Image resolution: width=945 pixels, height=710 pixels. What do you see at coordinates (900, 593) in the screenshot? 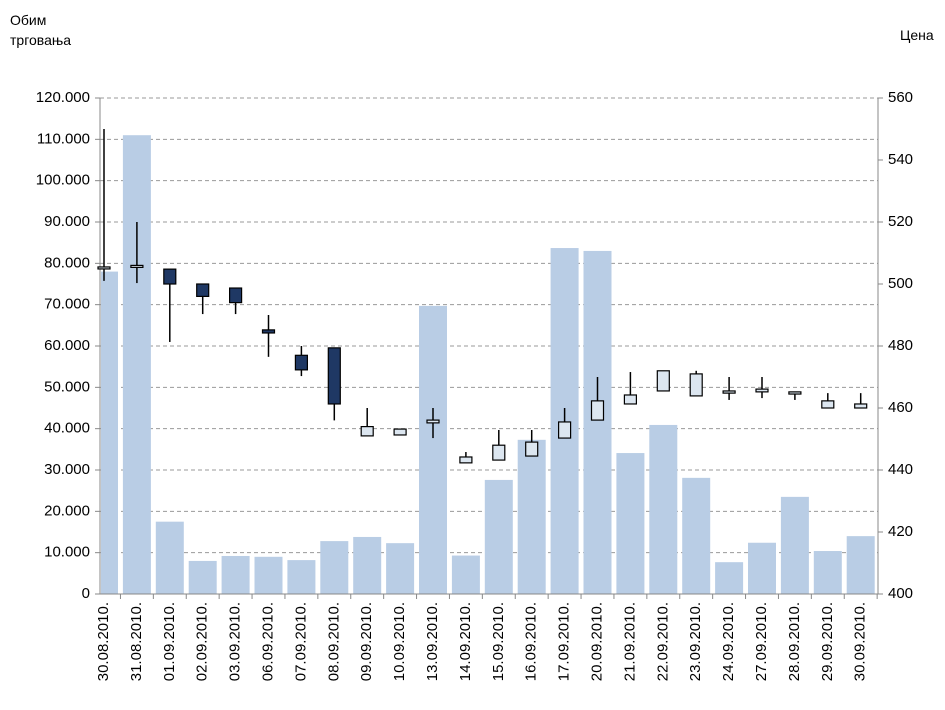
I see `y2-tick-label: 400` at bounding box center [900, 593].